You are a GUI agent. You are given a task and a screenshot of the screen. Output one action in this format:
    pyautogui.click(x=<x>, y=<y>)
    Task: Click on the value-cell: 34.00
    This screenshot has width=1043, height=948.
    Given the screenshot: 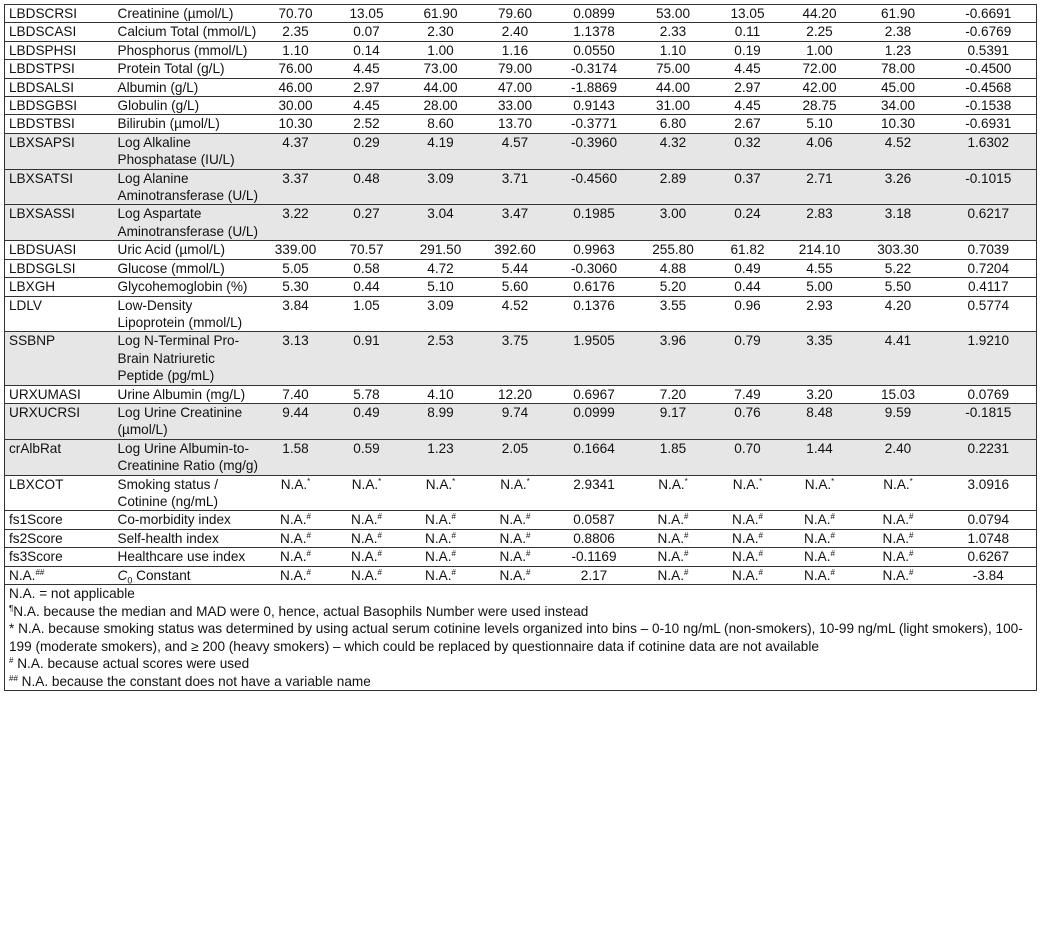 What is the action you would take?
    pyautogui.click(x=898, y=105)
    